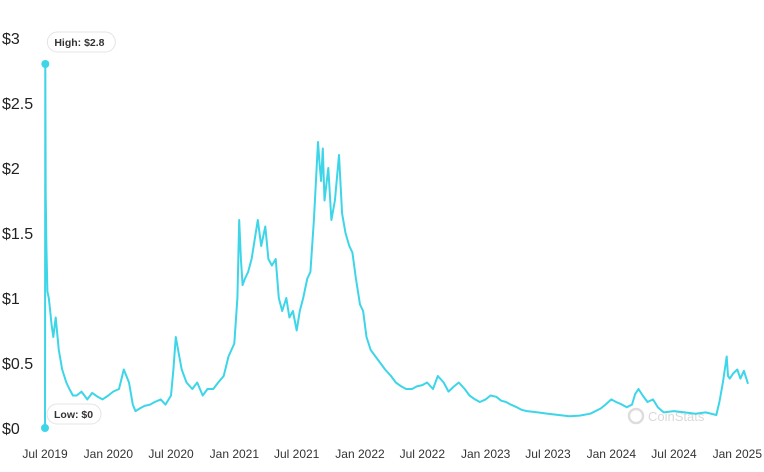 Image resolution: width=764 pixels, height=472 pixels. I want to click on x-tick-label: Jul 2021, so click(297, 454).